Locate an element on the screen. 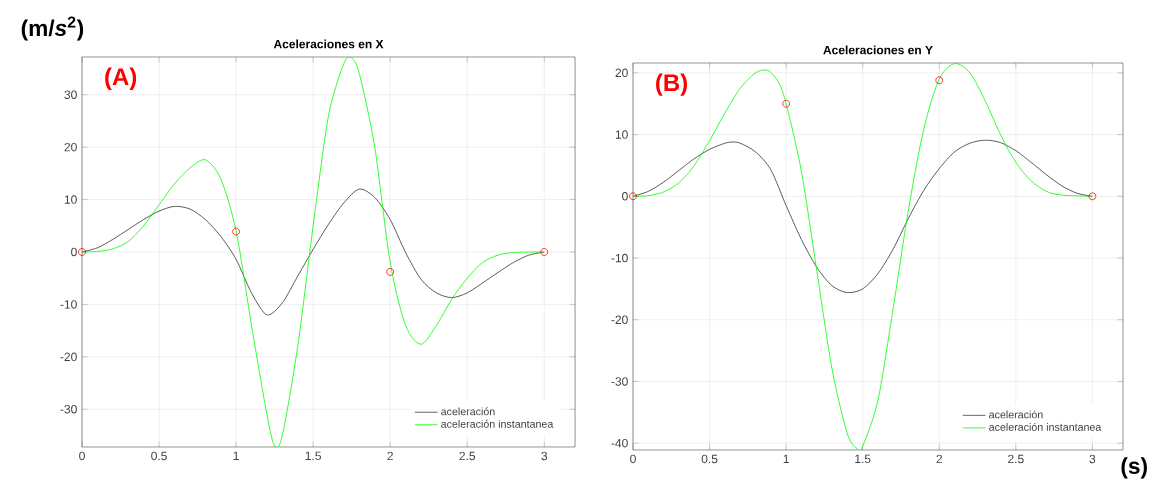 This screenshot has height=485, width=1150. x-axis-title: (s) is located at coordinates (1134, 468).